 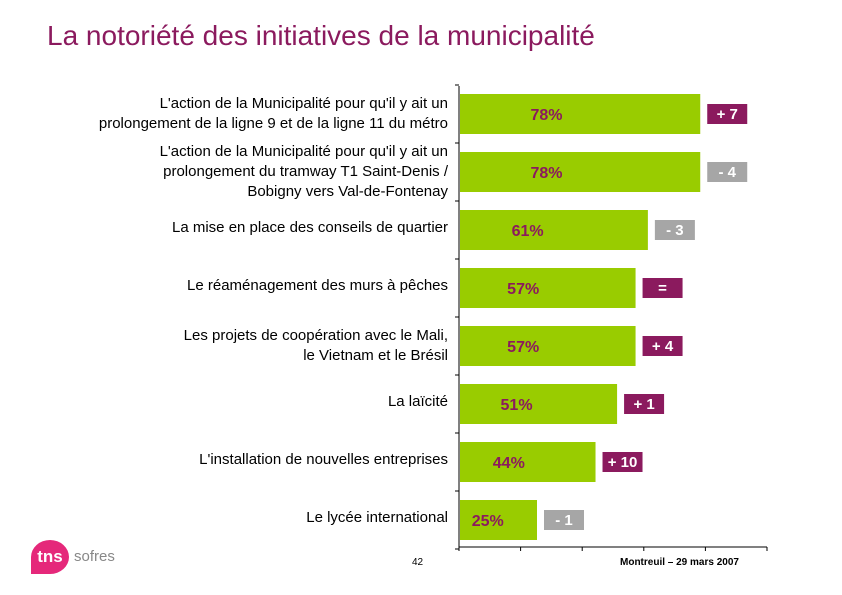 I want to click on category-label: La laïcité, so click(x=238, y=402).